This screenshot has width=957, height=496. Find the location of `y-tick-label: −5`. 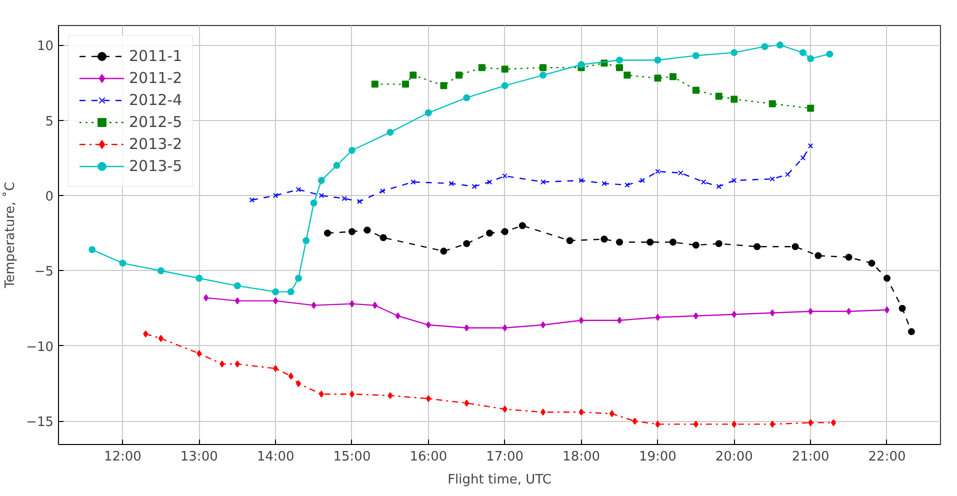

y-tick-label: −5 is located at coordinates (44, 272).